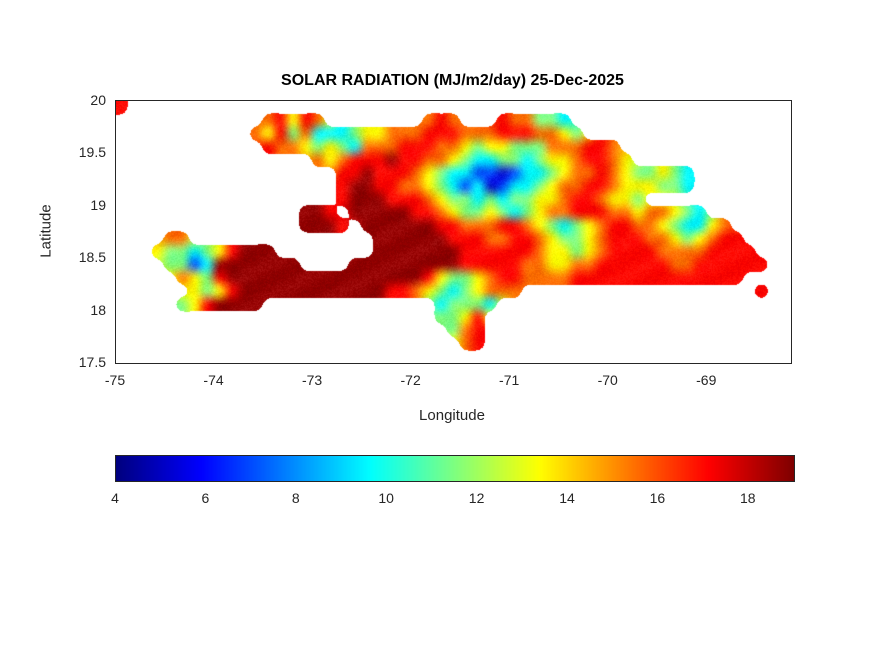 The image size is (875, 656). What do you see at coordinates (657, 498) in the screenshot?
I see `colorbar-tick-label: 16` at bounding box center [657, 498].